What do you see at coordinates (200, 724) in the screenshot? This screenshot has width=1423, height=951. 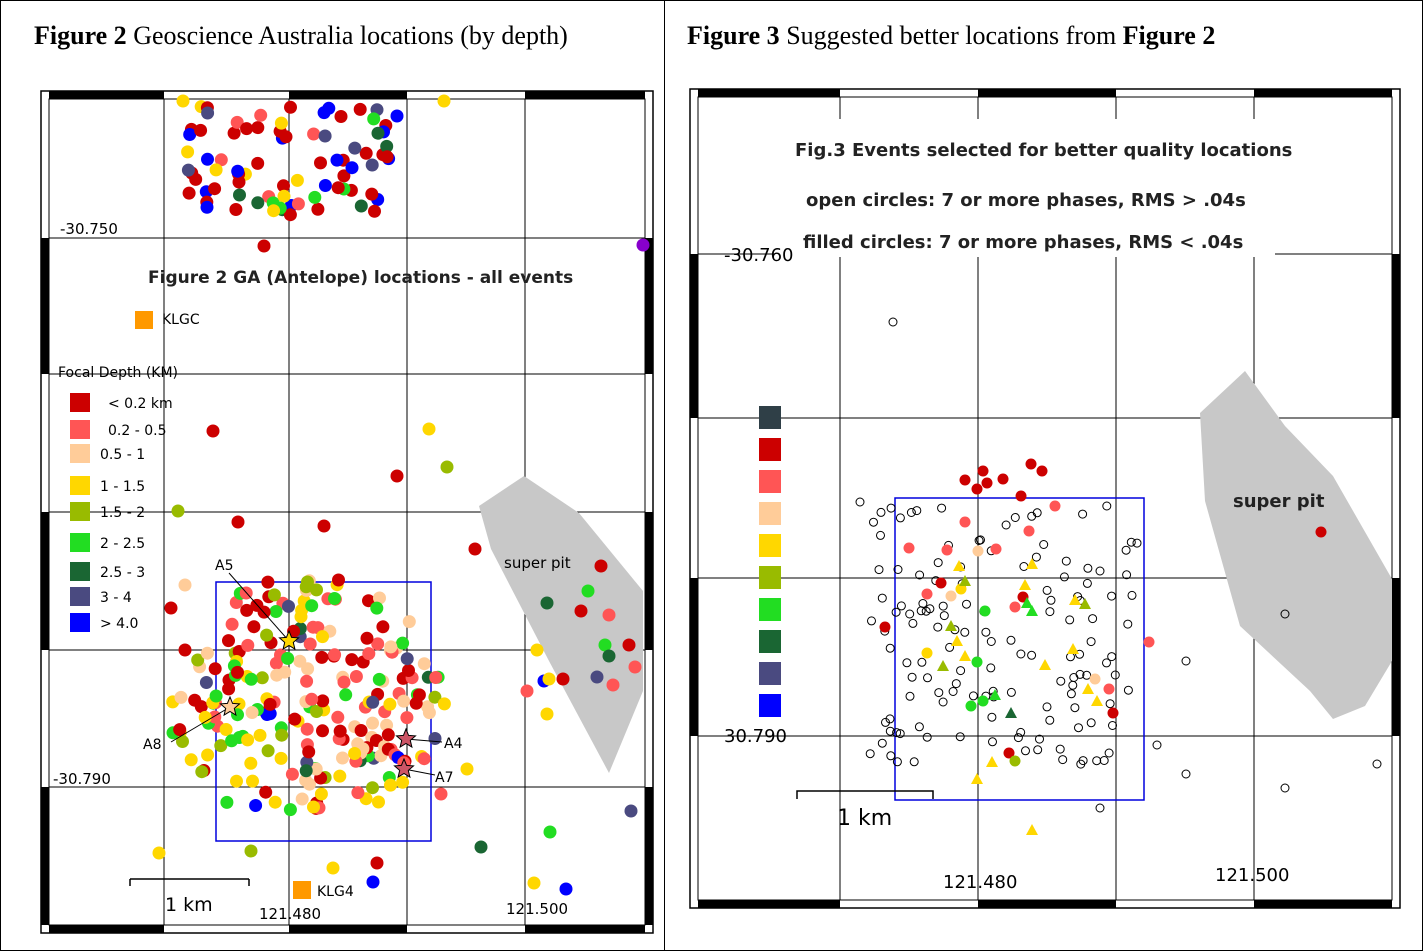 I see `star-pointer-line` at bounding box center [200, 724].